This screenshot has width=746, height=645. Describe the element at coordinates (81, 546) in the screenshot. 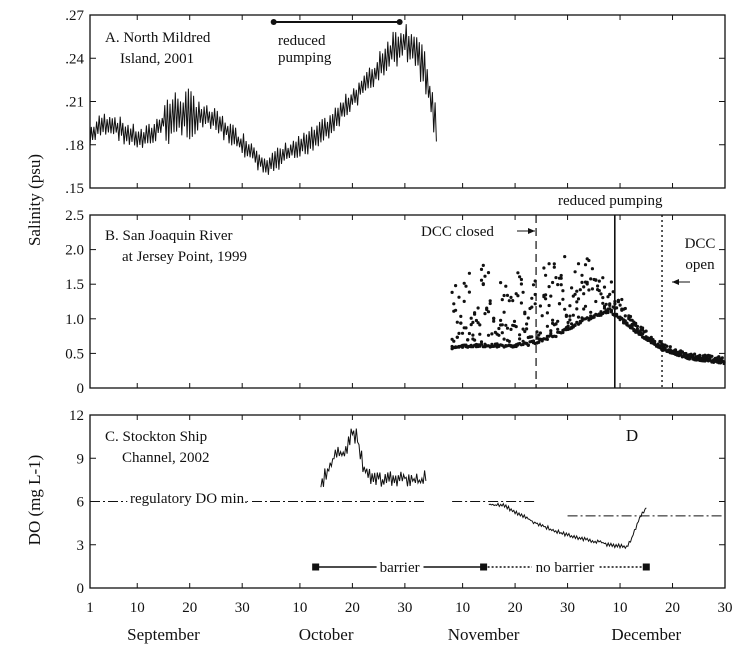

I see `y-tick-label: 3` at that location.